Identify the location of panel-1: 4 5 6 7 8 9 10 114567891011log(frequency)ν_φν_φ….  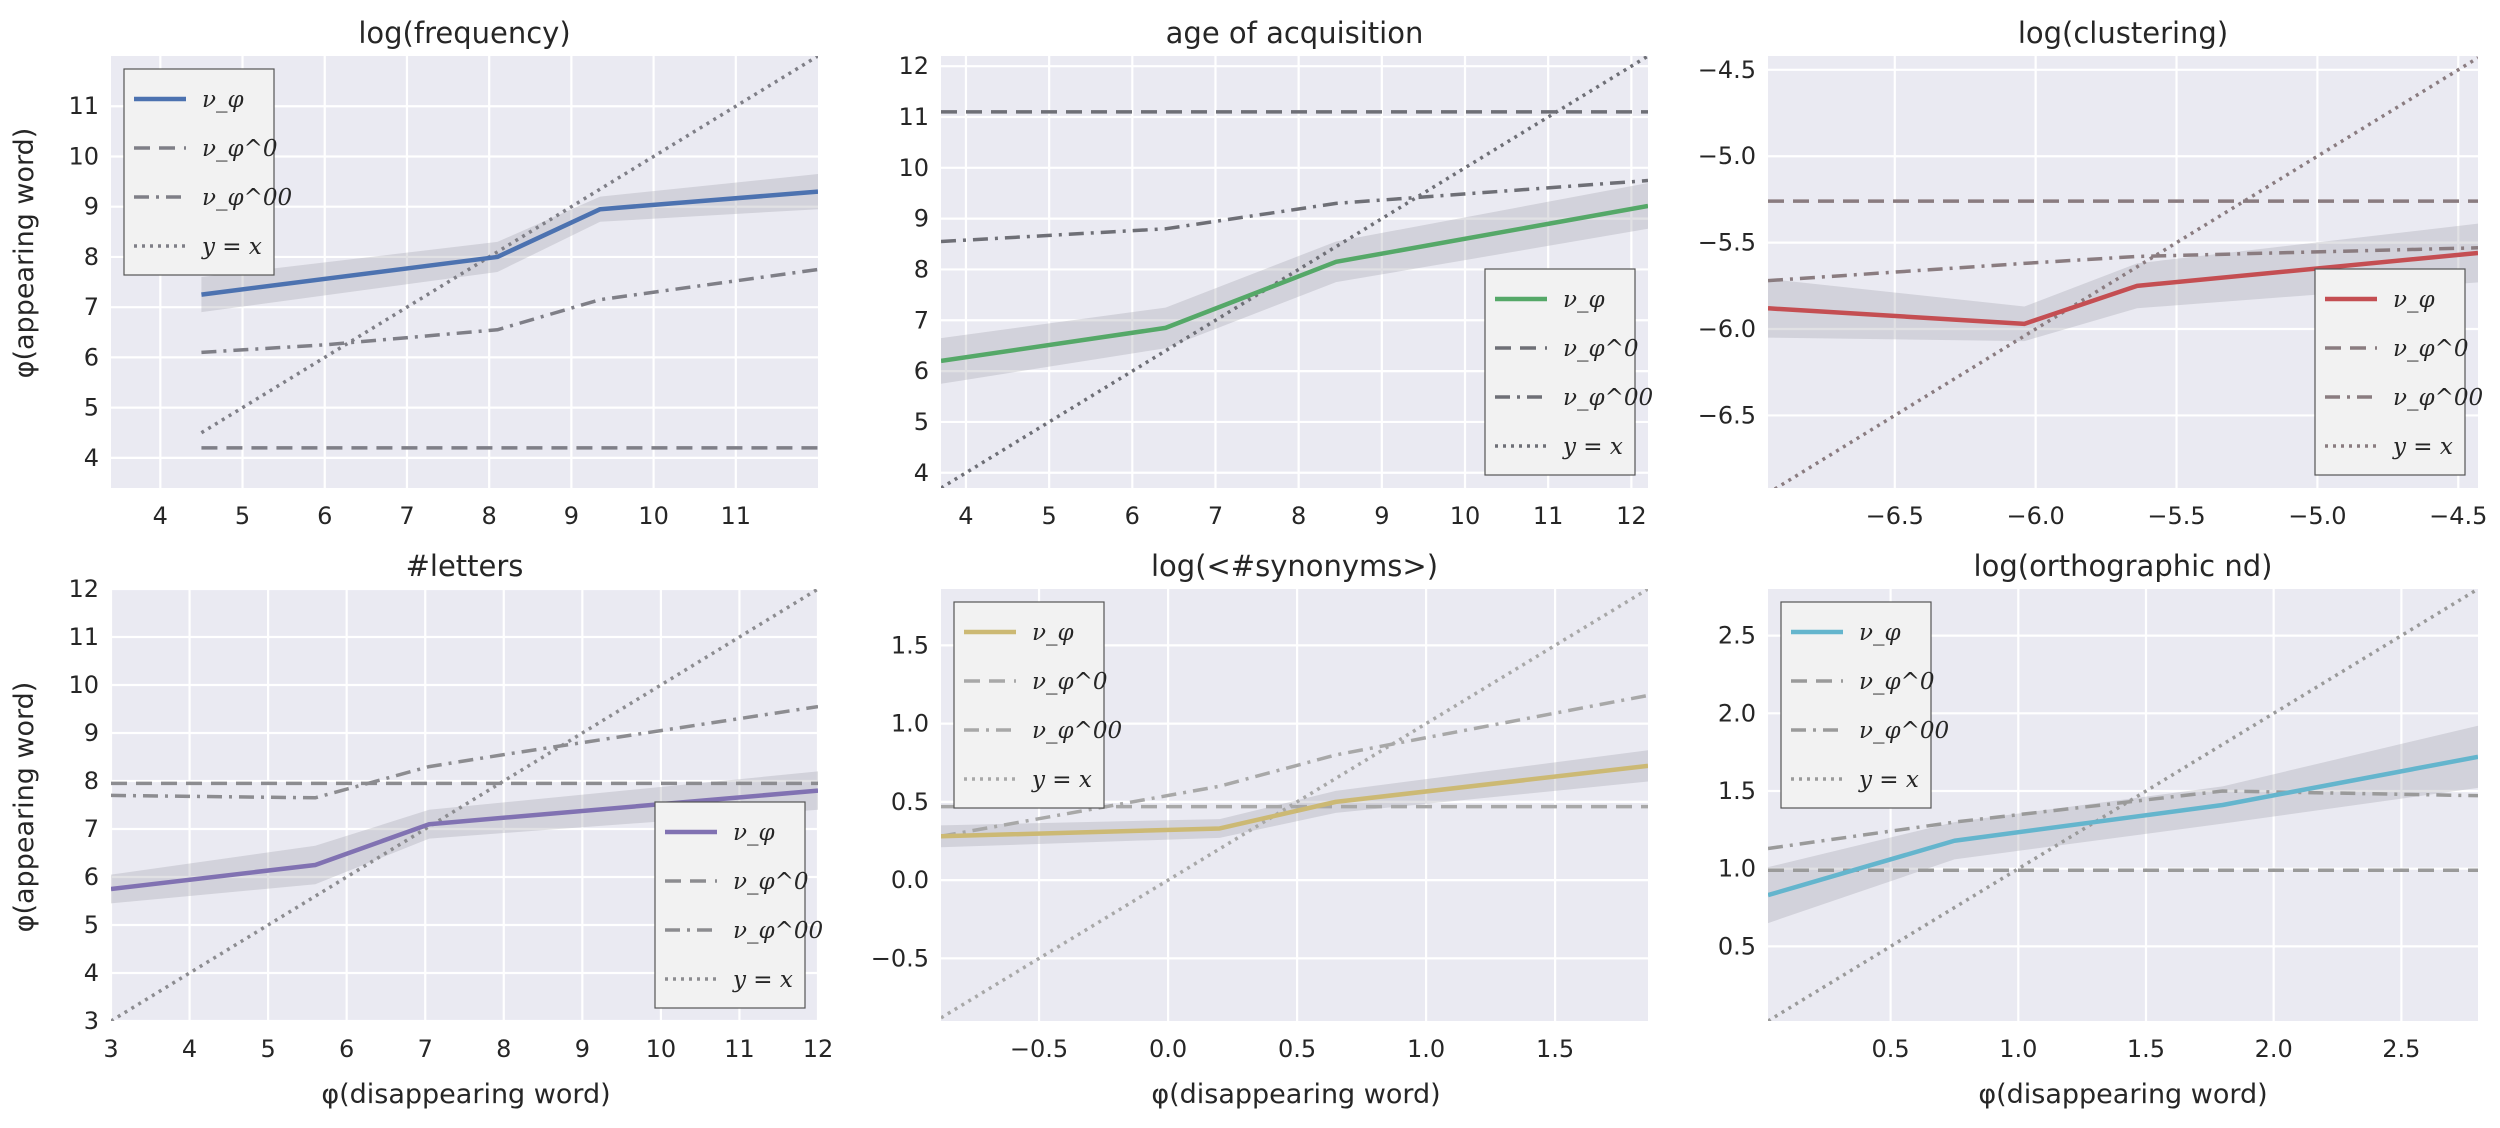
(443, 273).